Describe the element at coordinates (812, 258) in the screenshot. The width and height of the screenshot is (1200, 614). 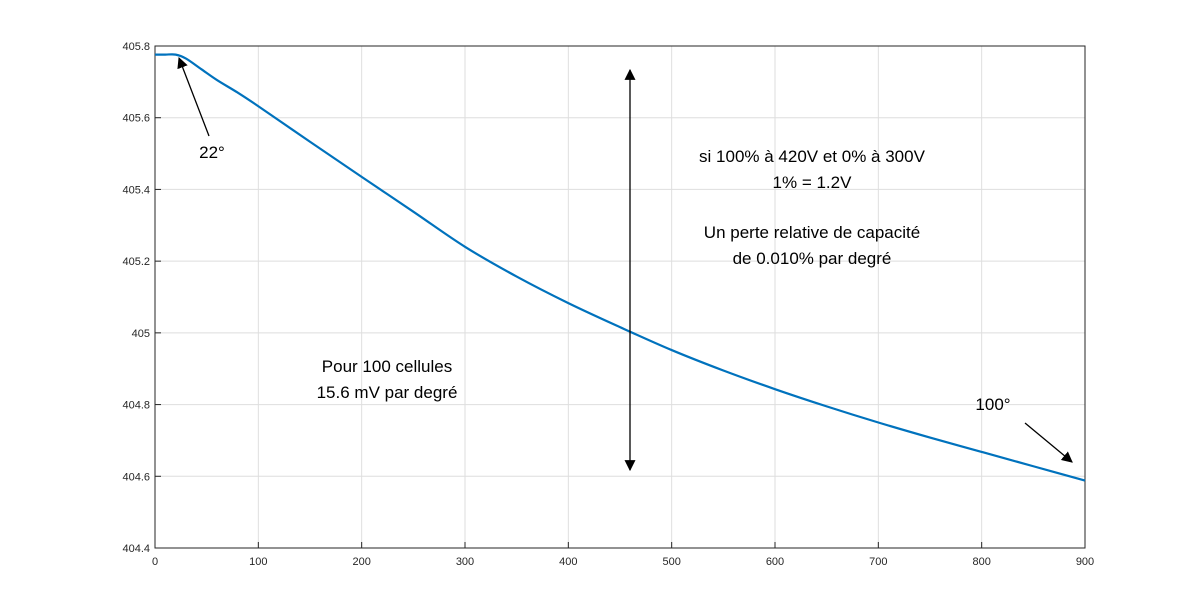
I see `annotation-capacity-rate: de 0.010% par degré` at that location.